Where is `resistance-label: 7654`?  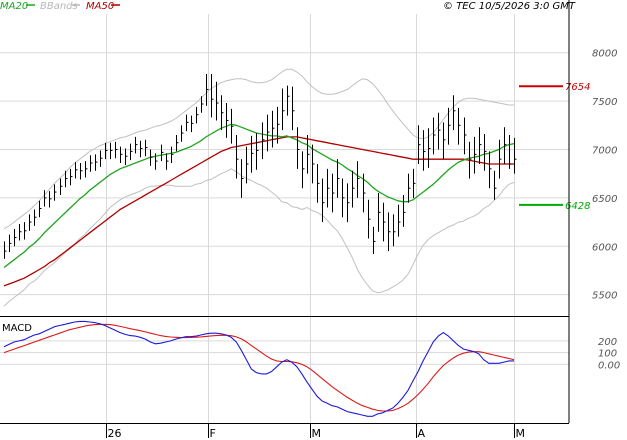
resistance-label: 7654 is located at coordinates (577, 87).